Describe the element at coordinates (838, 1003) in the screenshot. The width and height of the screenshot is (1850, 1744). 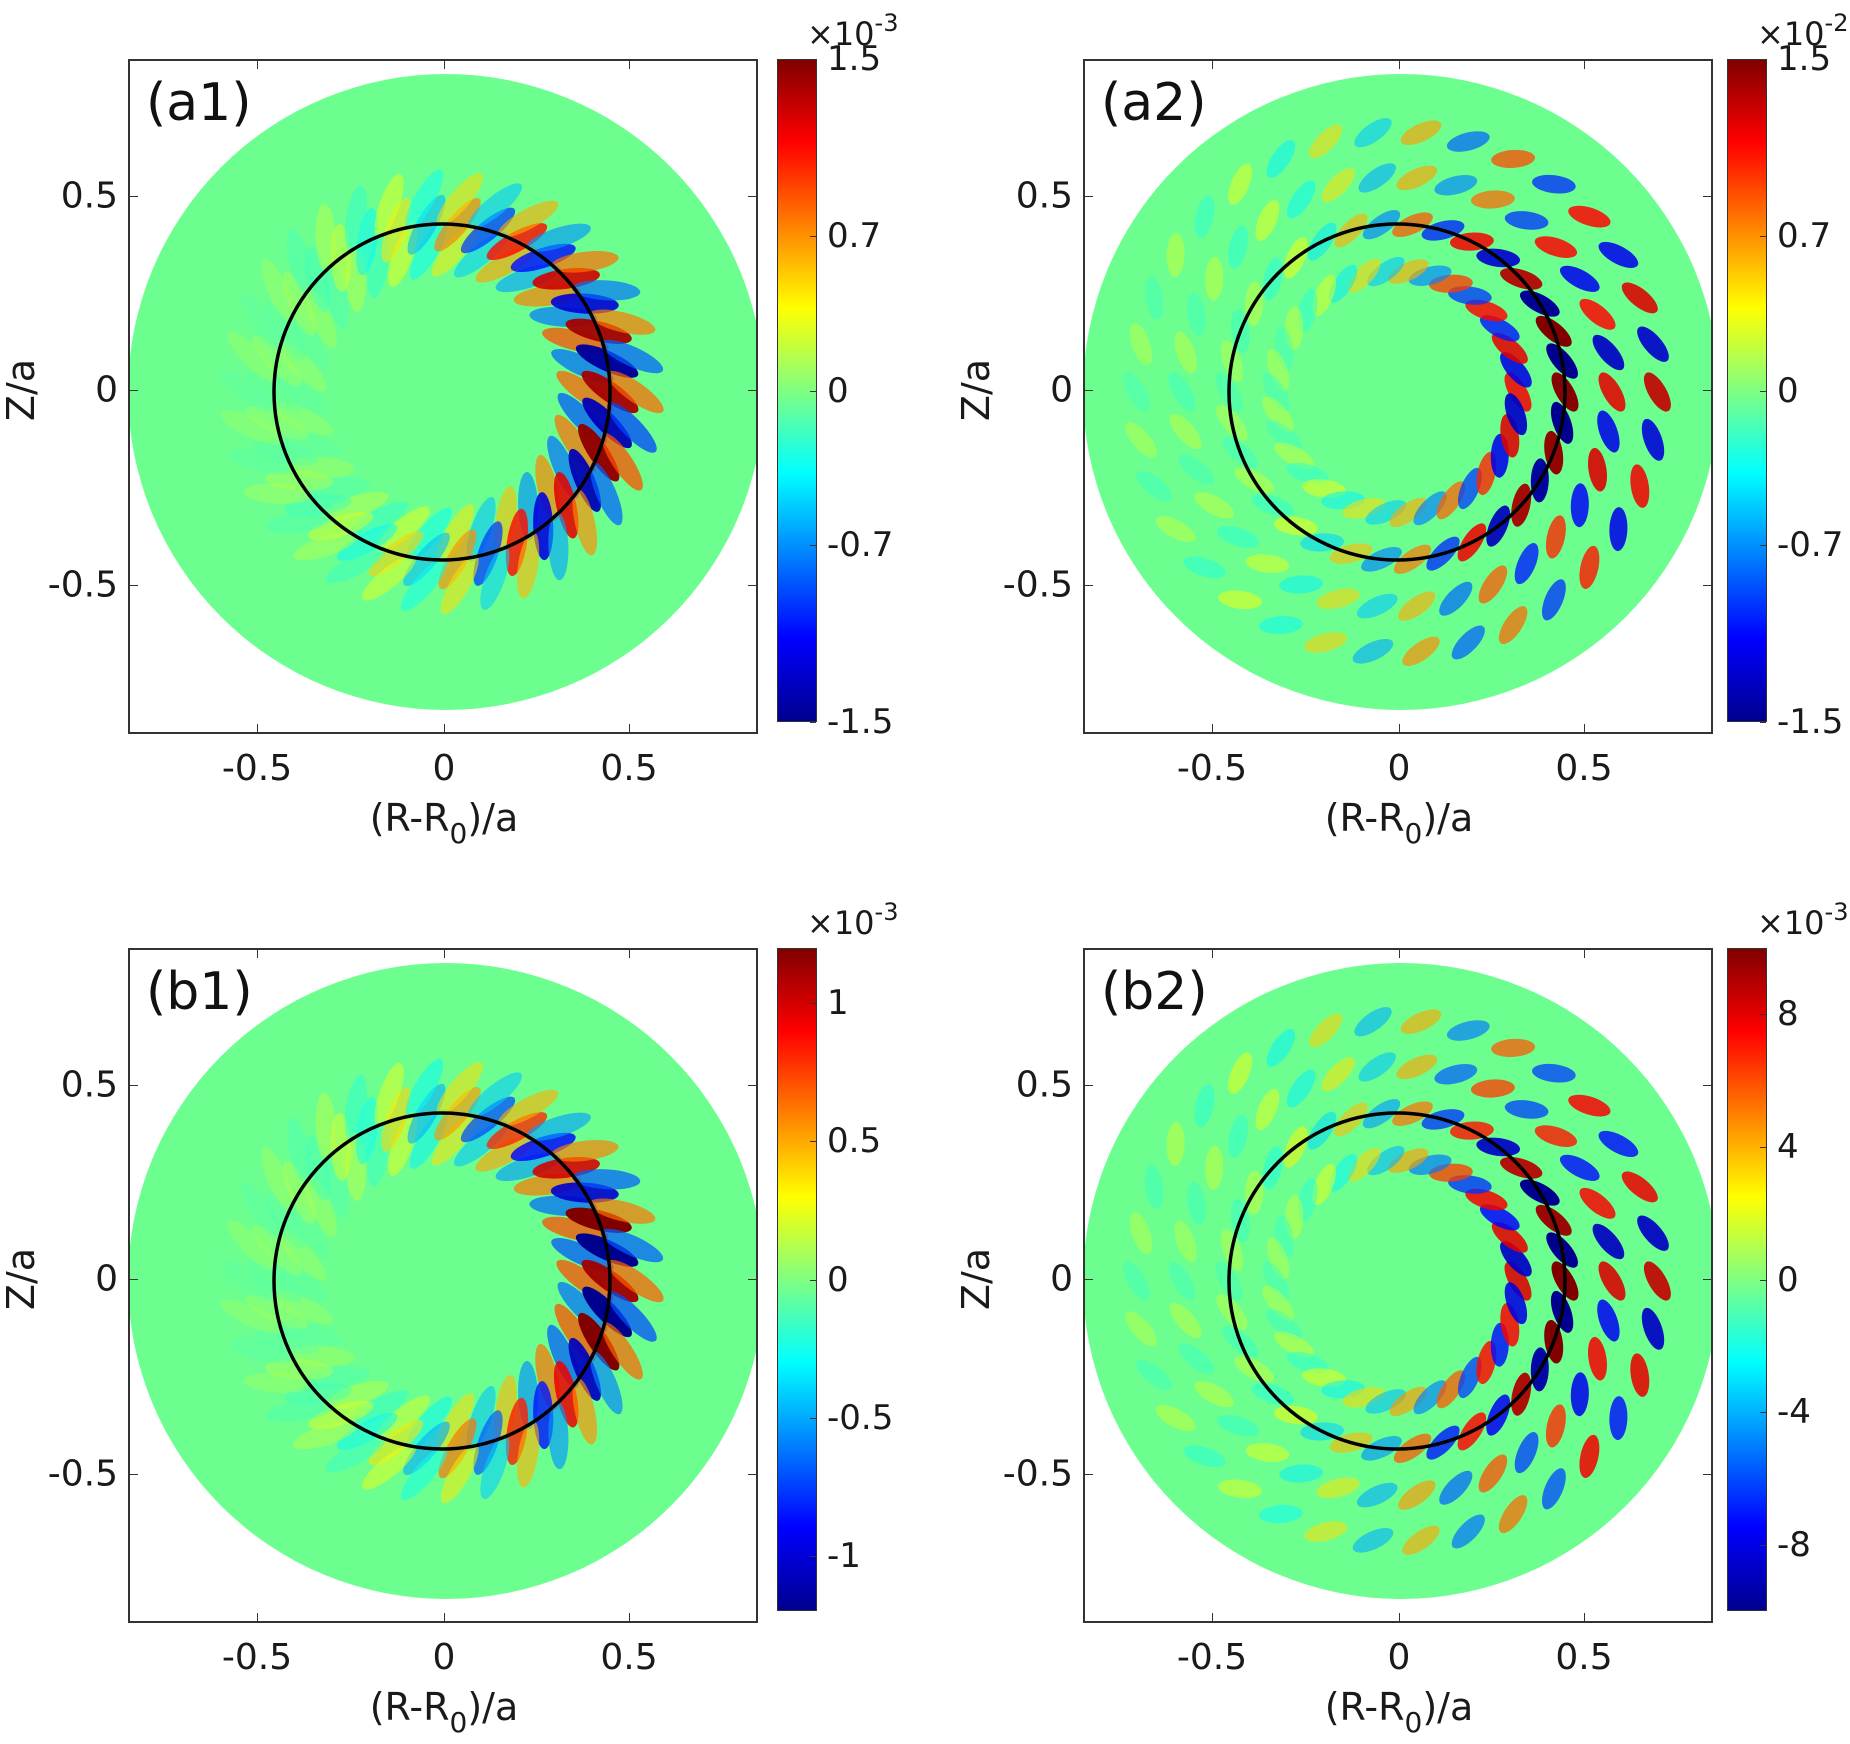
I see `colorbar-tick-label: 1` at that location.